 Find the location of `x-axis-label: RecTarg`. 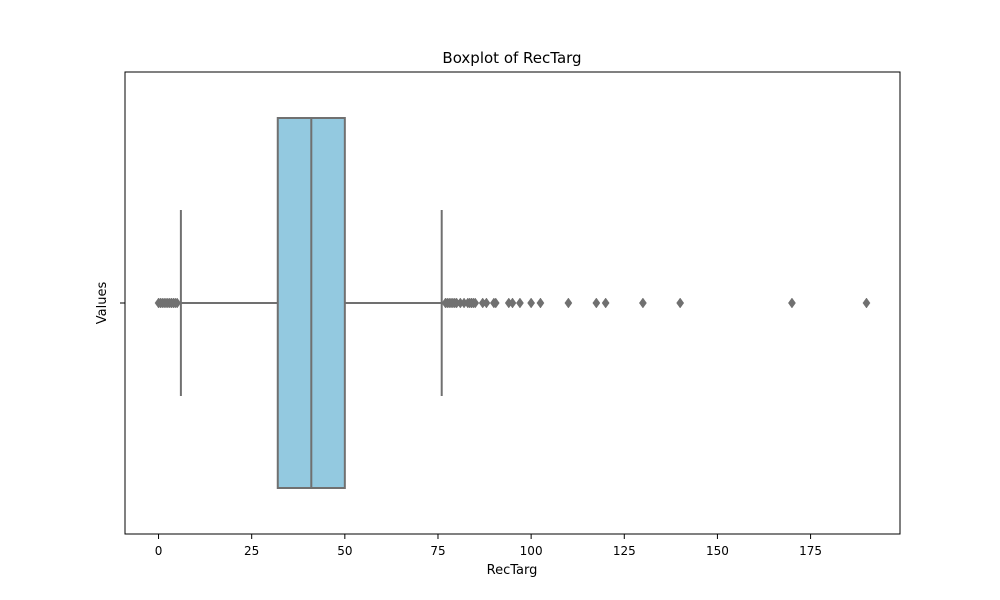

x-axis-label: RecTarg is located at coordinates (512, 570).